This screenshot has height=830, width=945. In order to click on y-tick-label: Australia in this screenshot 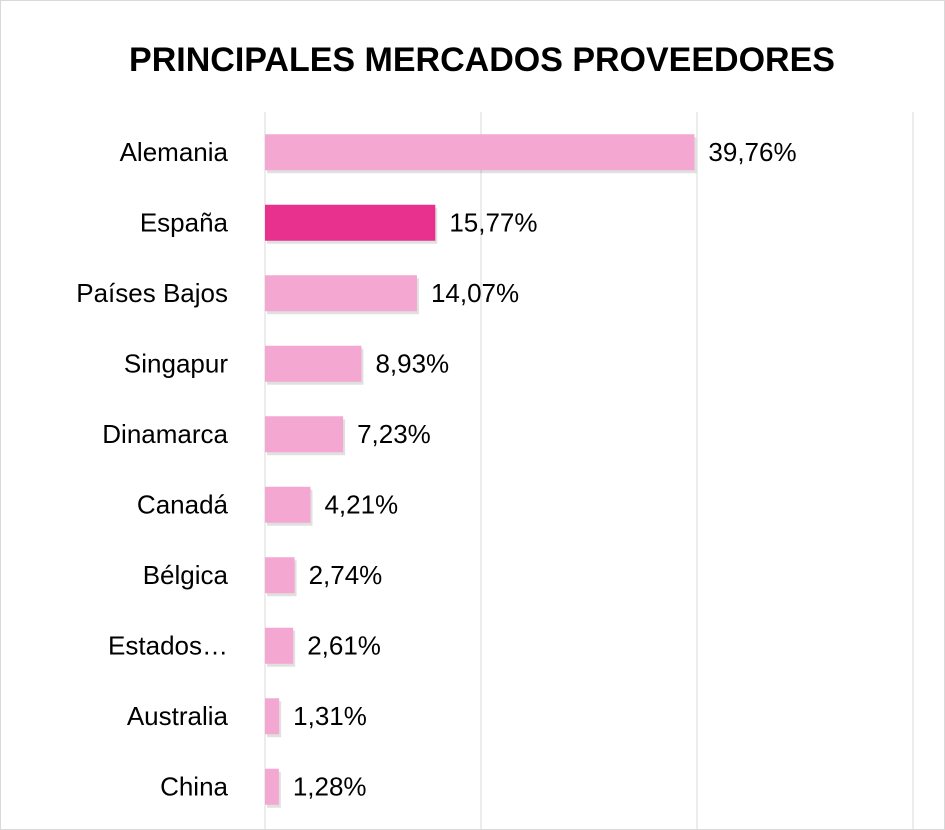, I will do `click(178, 716)`.